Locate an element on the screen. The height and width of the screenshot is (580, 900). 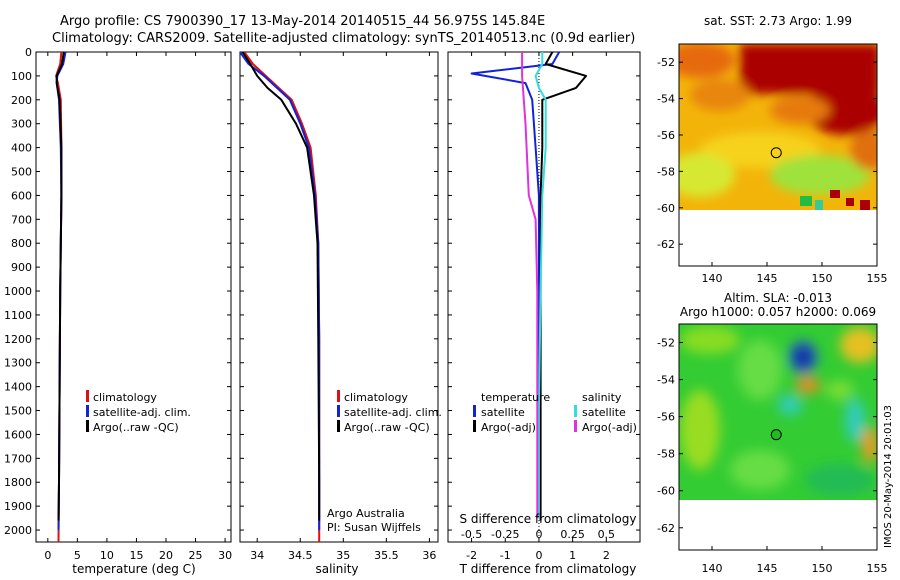
x-tick-label: 20 is located at coordinates (166, 555).